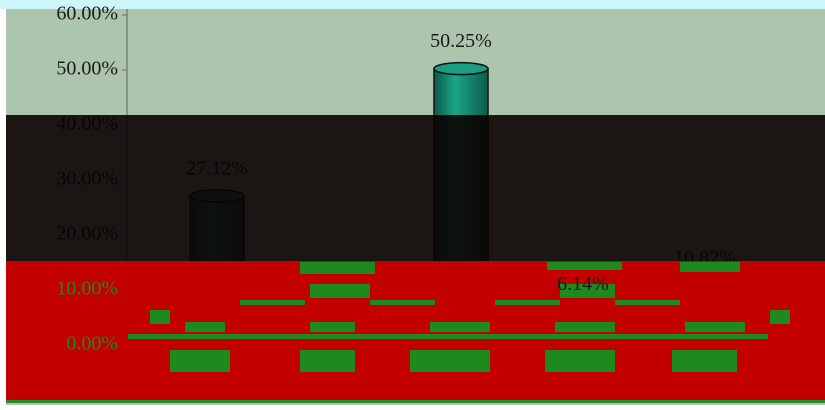  Describe the element at coordinates (412, 4) in the screenshot. I see `top-strip` at that location.